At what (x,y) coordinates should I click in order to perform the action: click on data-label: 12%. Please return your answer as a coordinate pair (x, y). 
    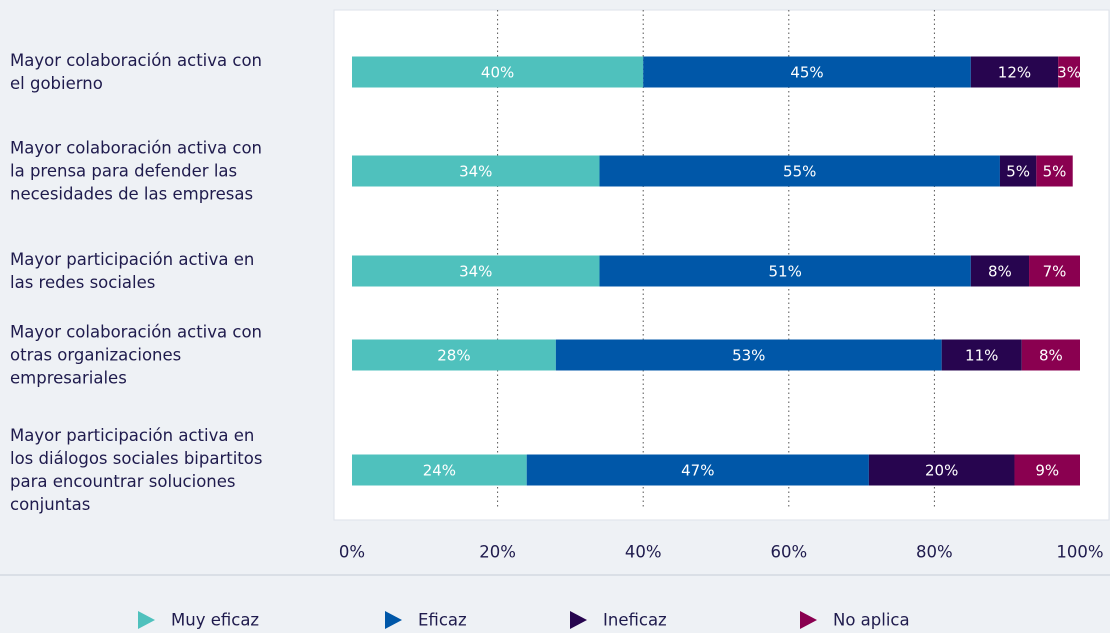
    Looking at the image, I should click on (1014, 73).